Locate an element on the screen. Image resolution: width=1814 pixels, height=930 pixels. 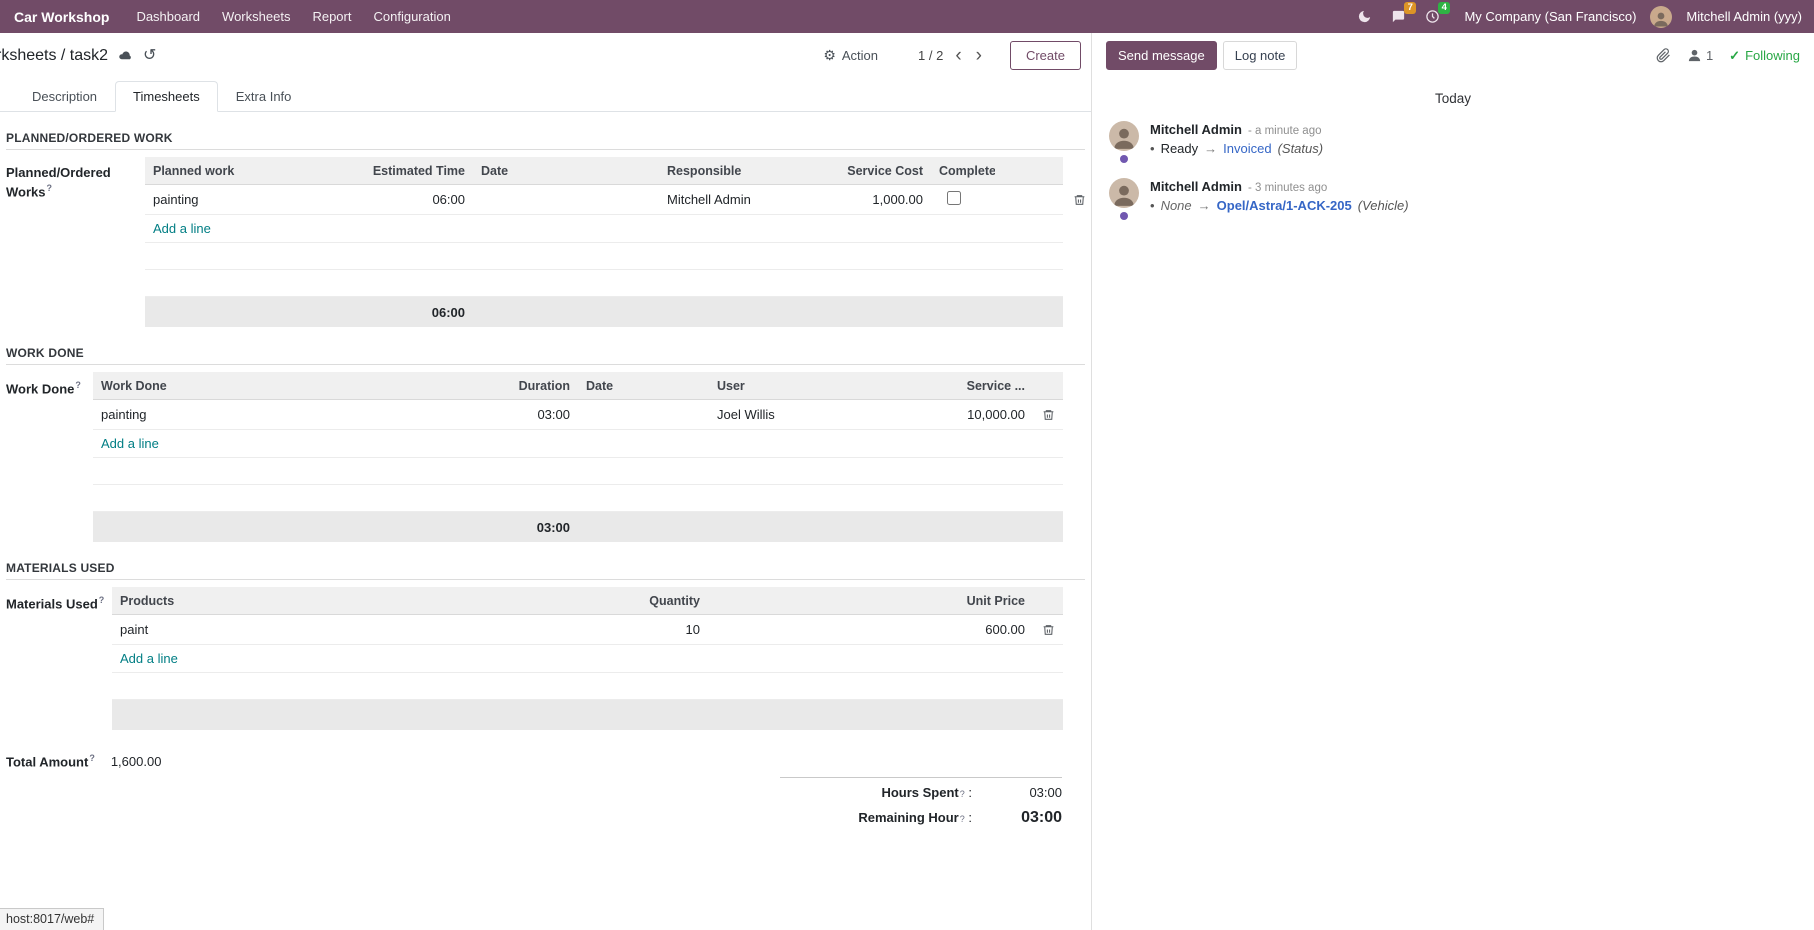
send-message-button: Send message is located at coordinates (1161, 55).